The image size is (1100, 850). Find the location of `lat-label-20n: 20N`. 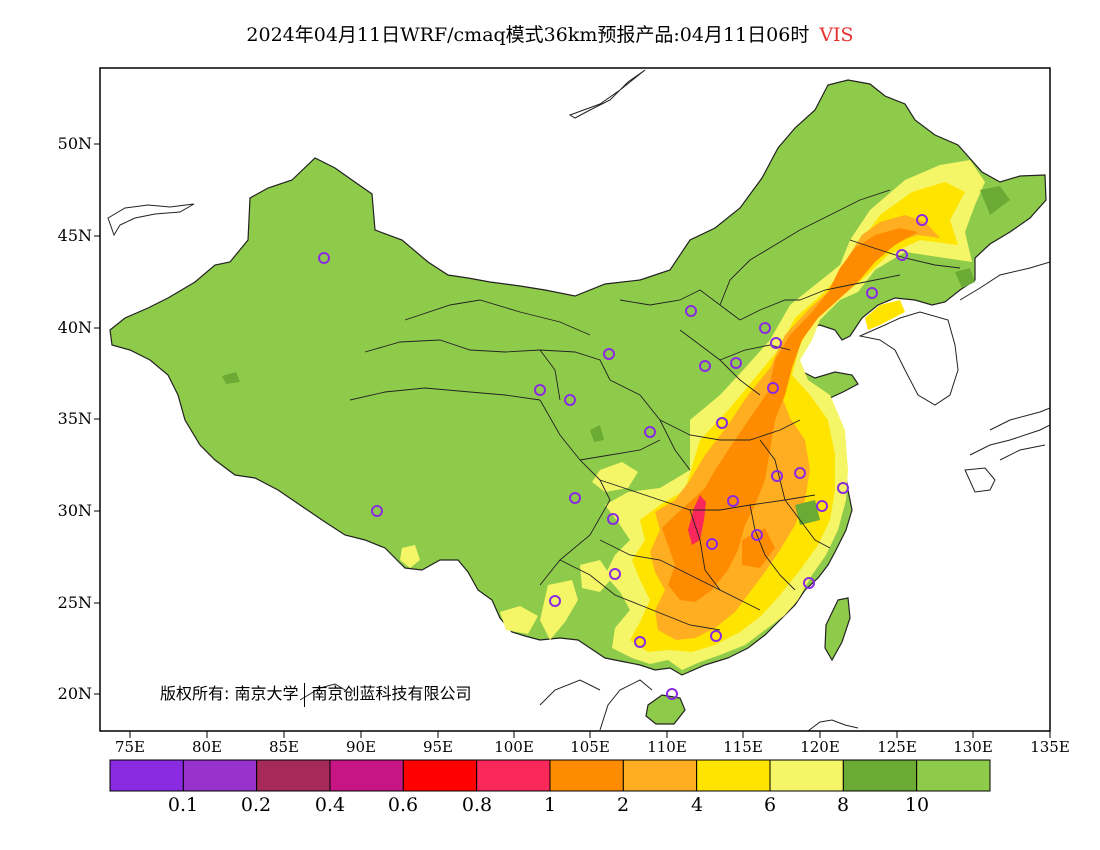

lat-label-20n: 20N is located at coordinates (74, 693).